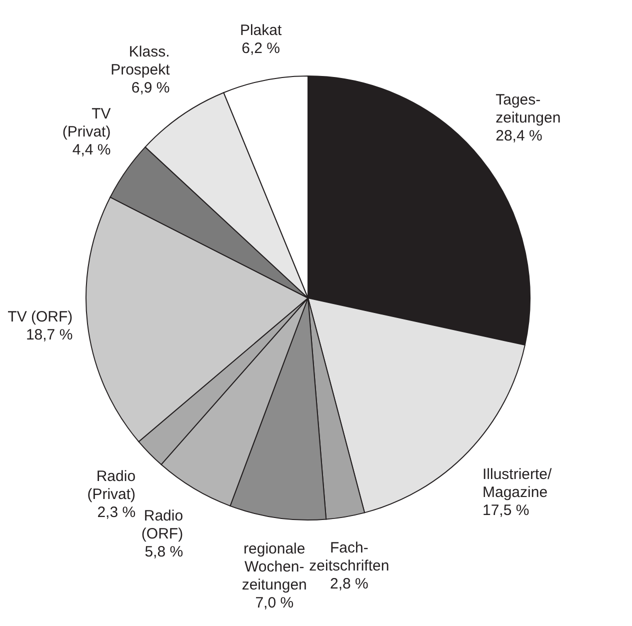 The height and width of the screenshot is (626, 632). Describe the element at coordinates (150, 88) in the screenshot. I see `data-label: 6,9 %` at that location.